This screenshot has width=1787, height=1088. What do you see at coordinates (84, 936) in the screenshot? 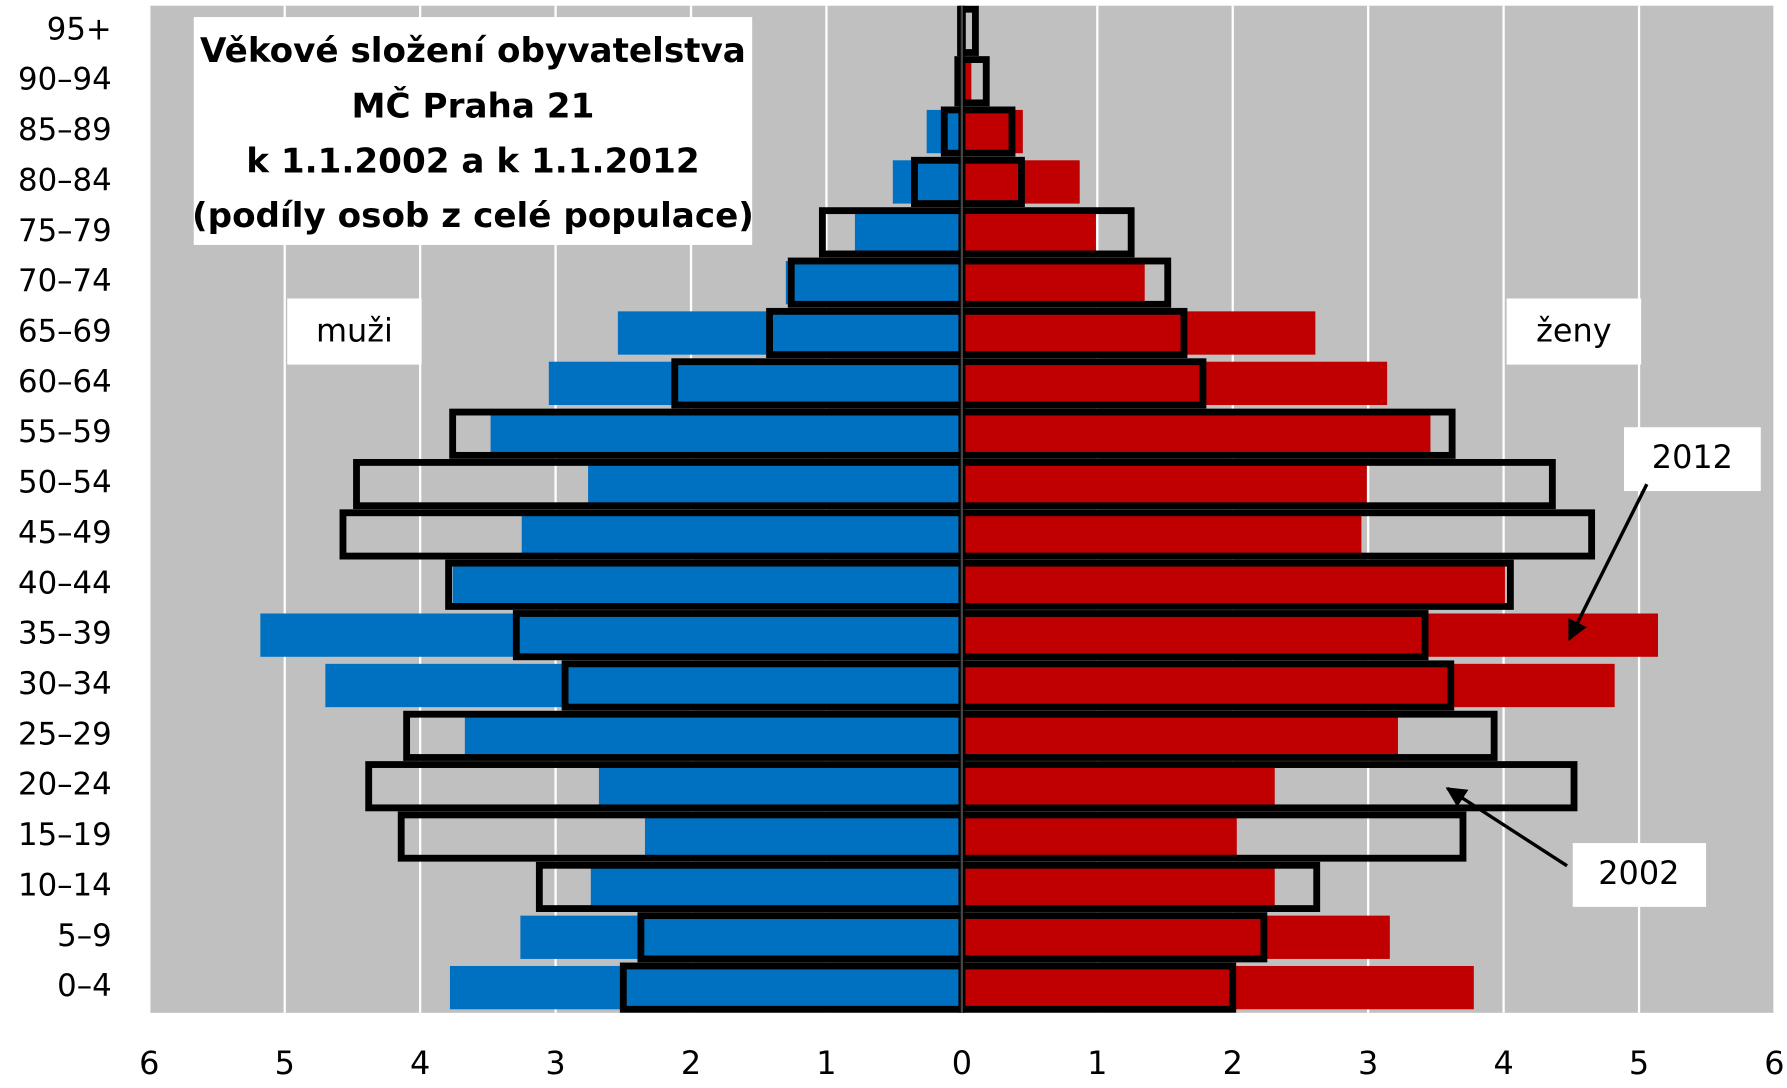
I see `y-tick-label: 5–9` at bounding box center [84, 936].